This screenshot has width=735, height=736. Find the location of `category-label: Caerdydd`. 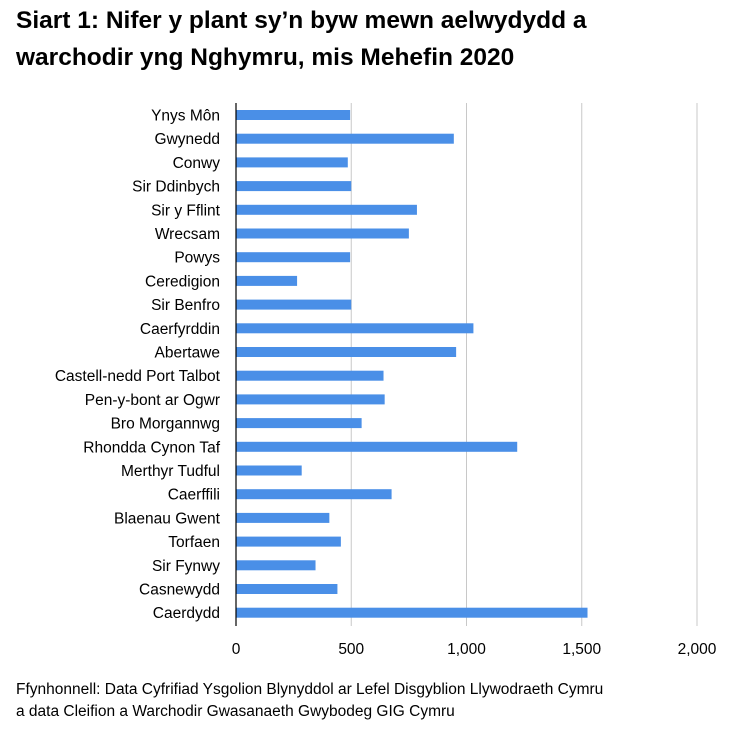

category-label: Caerdydd is located at coordinates (186, 613).